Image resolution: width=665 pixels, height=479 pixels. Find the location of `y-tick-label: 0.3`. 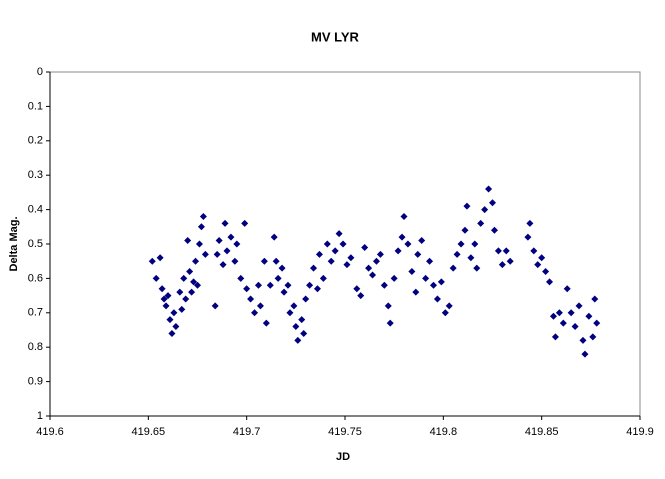

y-tick-label: 0.3 is located at coordinates (35, 175).